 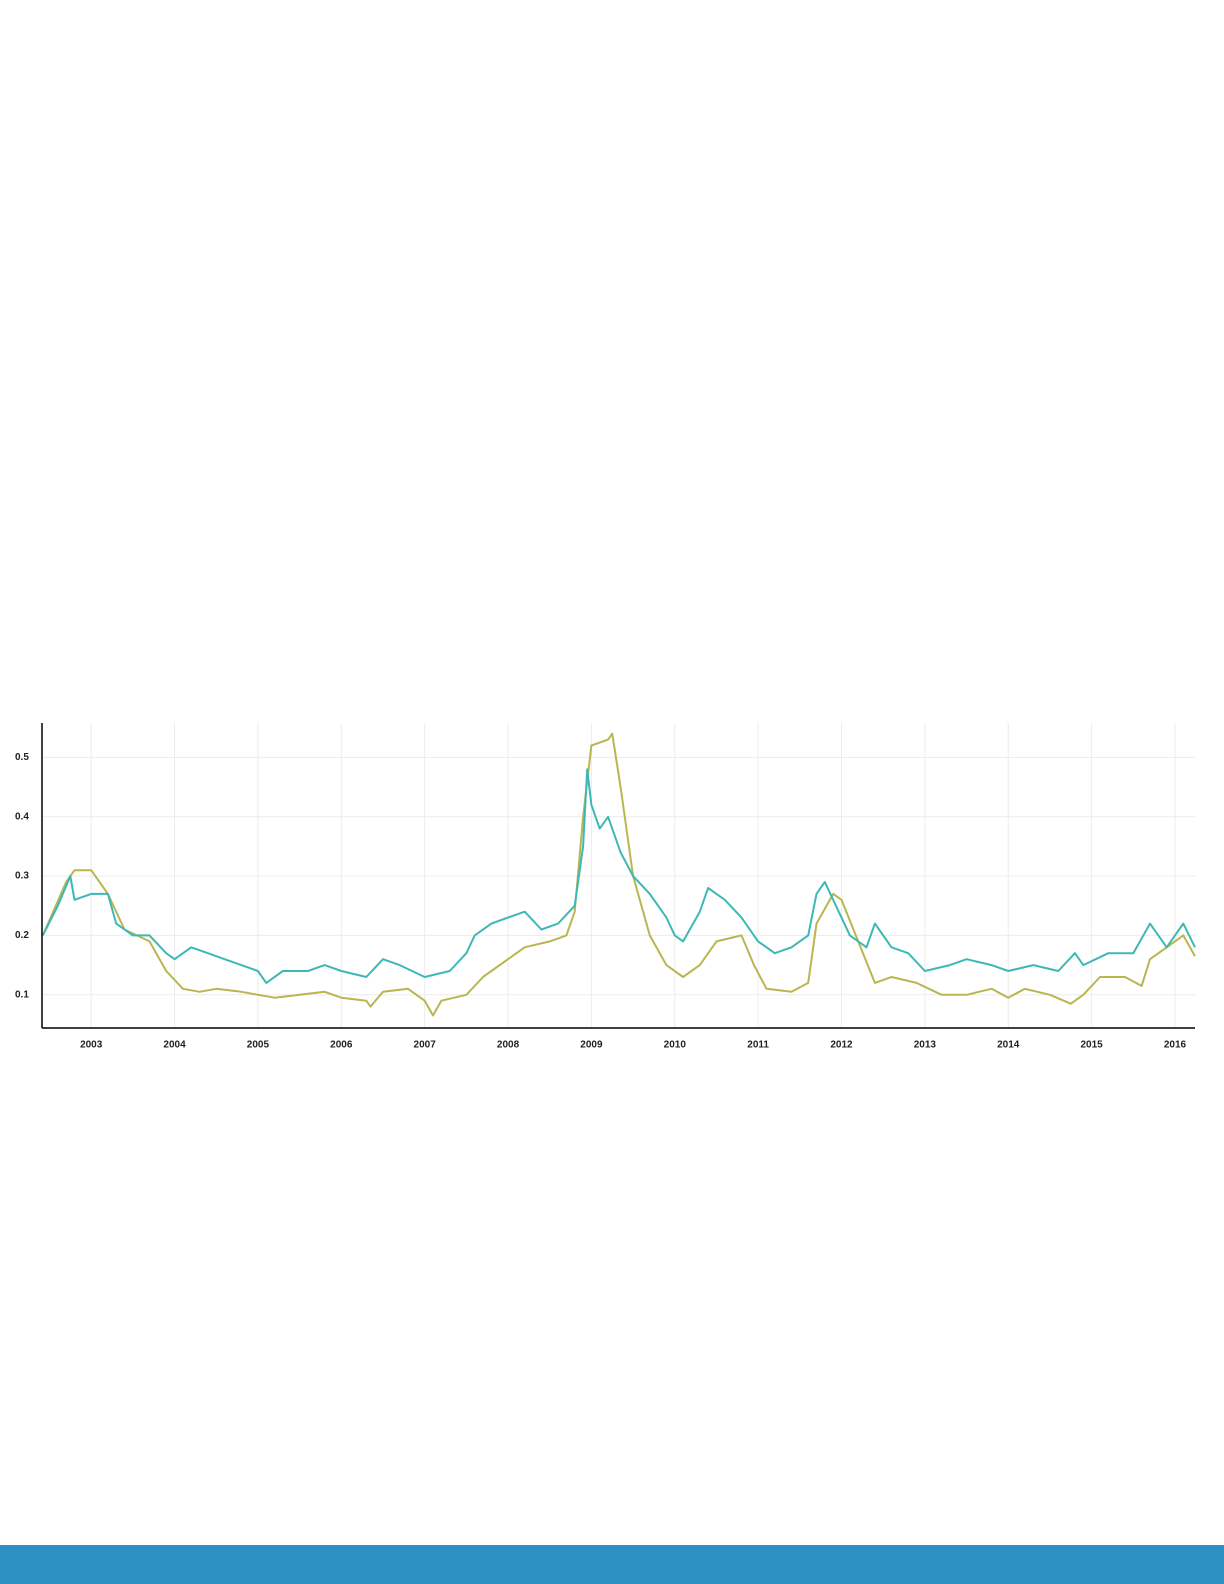 I want to click on x-tick-label: 2007, so click(x=425, y=1045).